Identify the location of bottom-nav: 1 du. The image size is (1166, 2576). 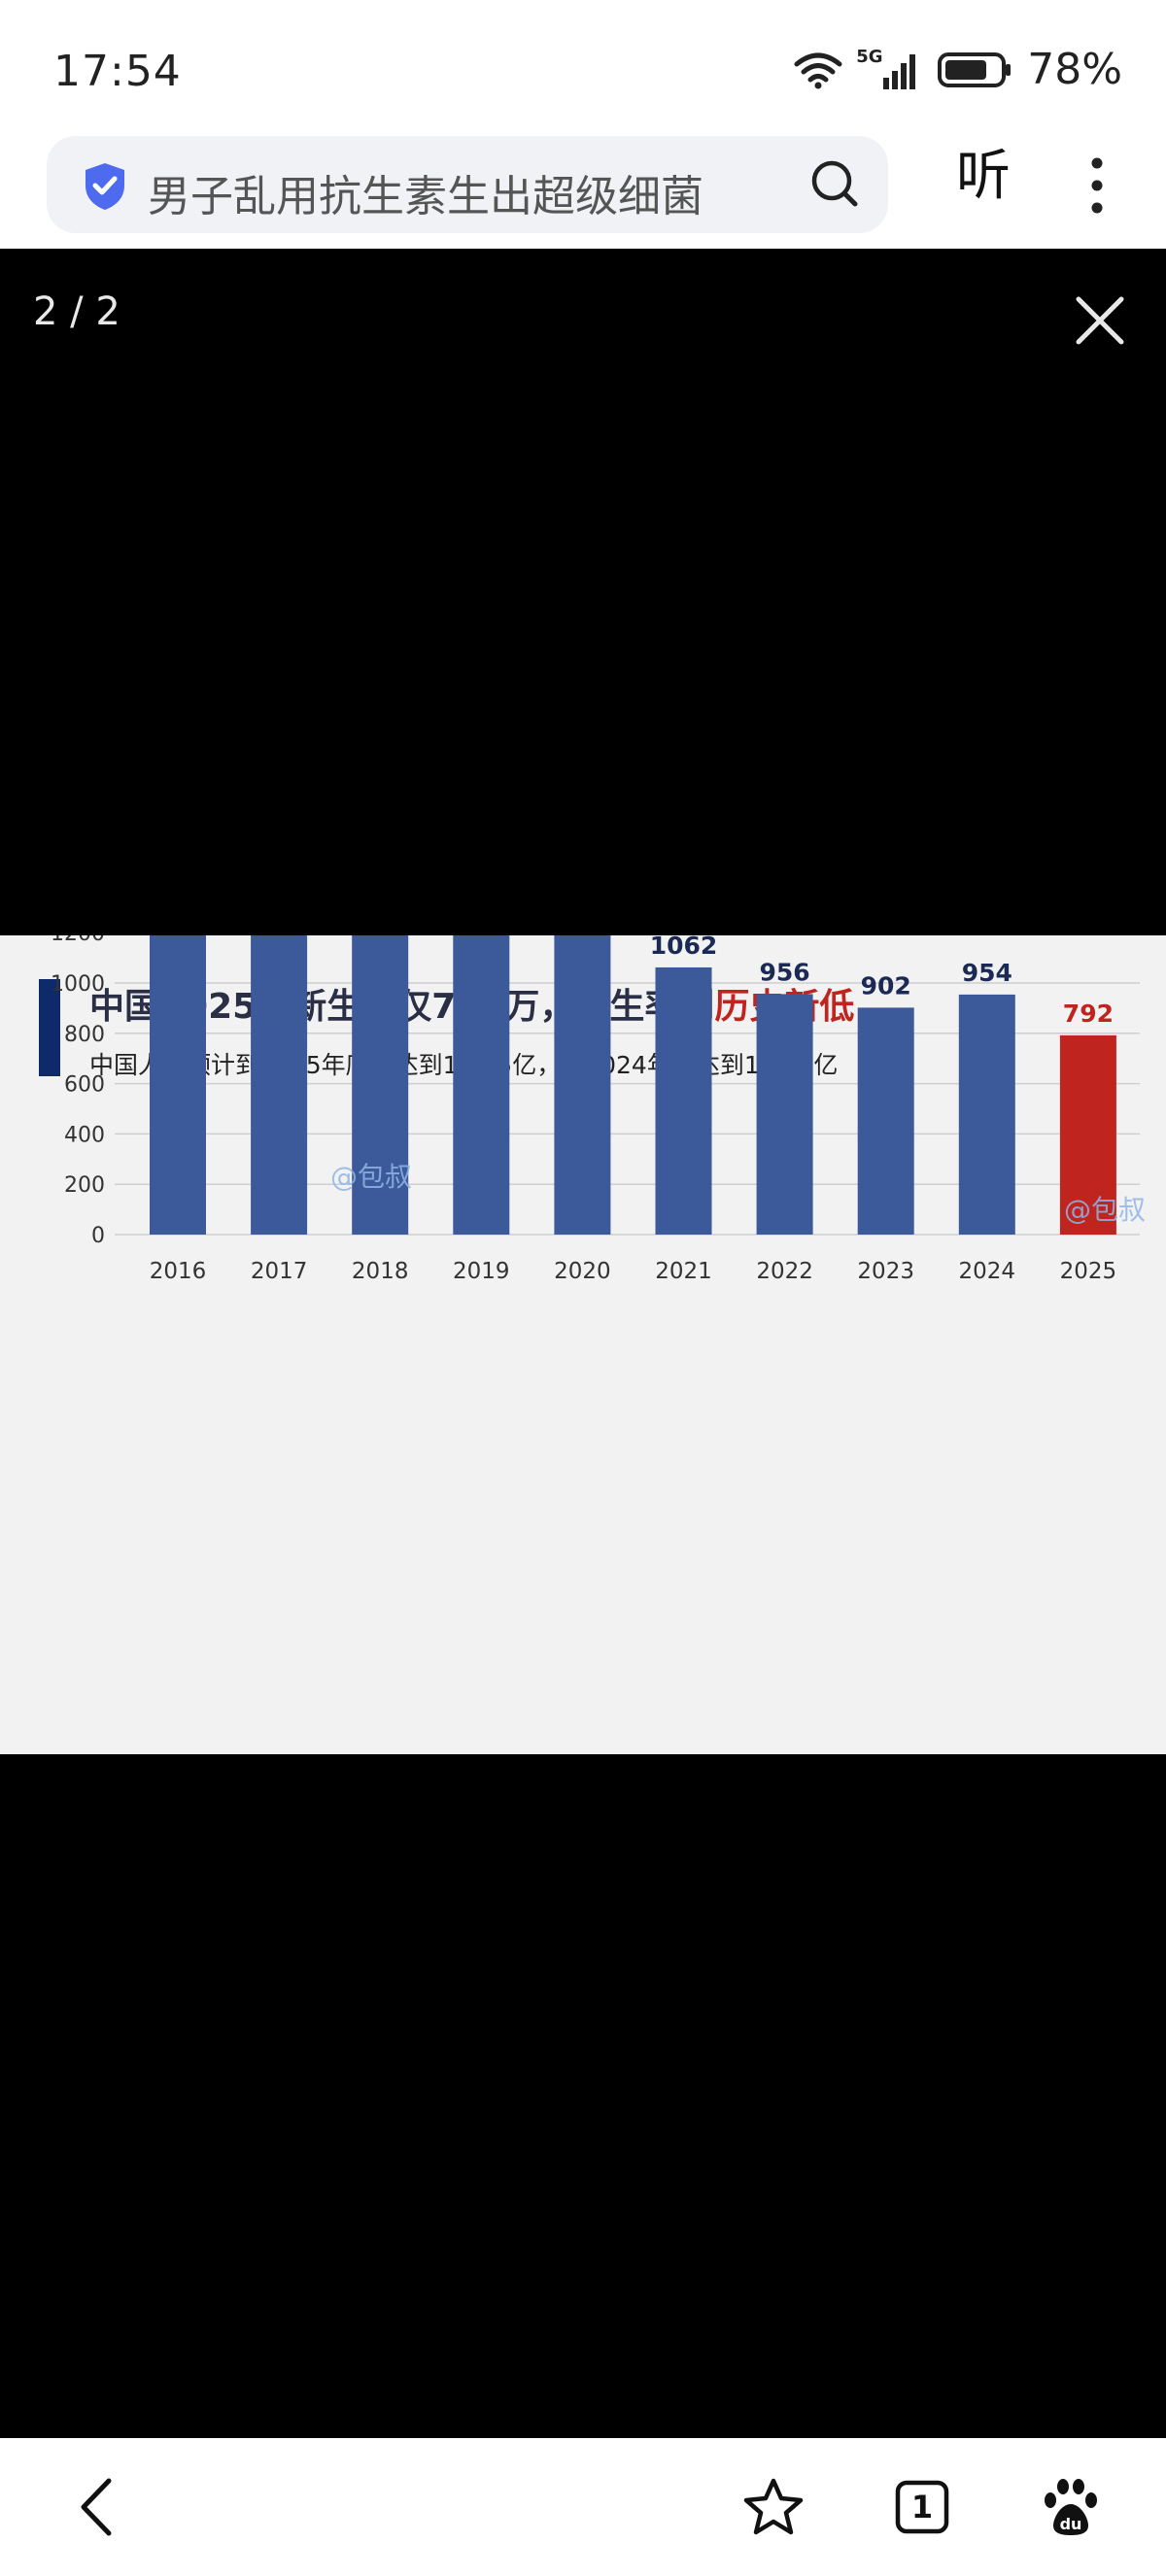
(583, 2507).